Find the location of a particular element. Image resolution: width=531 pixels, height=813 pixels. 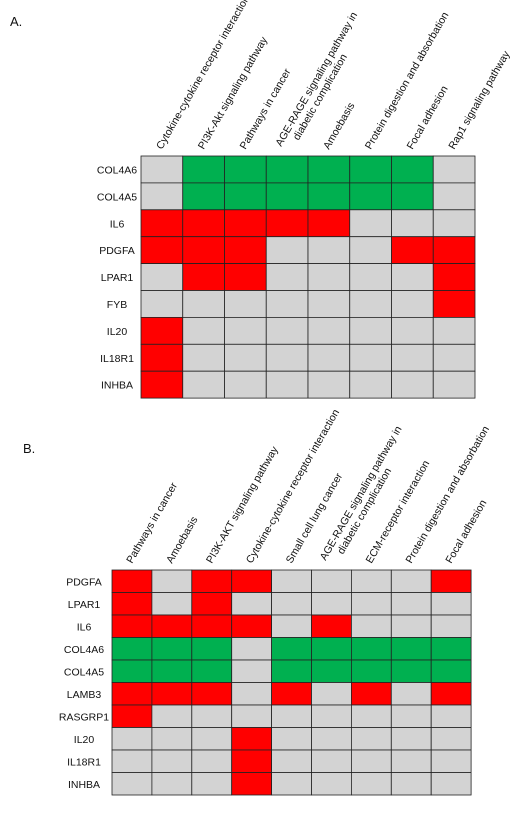

column-label-line: Rap1 signaling pathway is located at coordinates (479, 99).